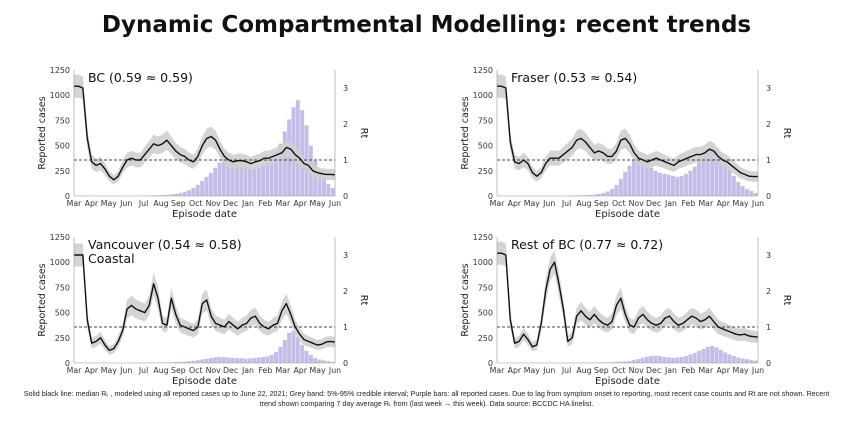 The image size is (853, 425). I want to click on panel-label-line: BC (0.59 ≈ 0.59), so click(140, 77).